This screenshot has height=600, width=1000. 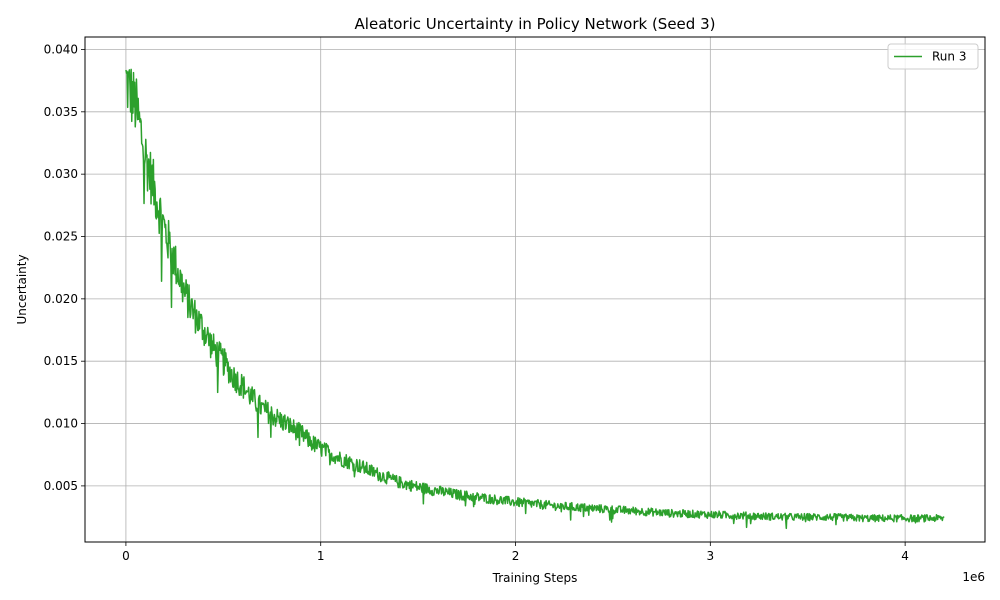 I want to click on y-tick-label: 0.025, so click(x=61, y=237).